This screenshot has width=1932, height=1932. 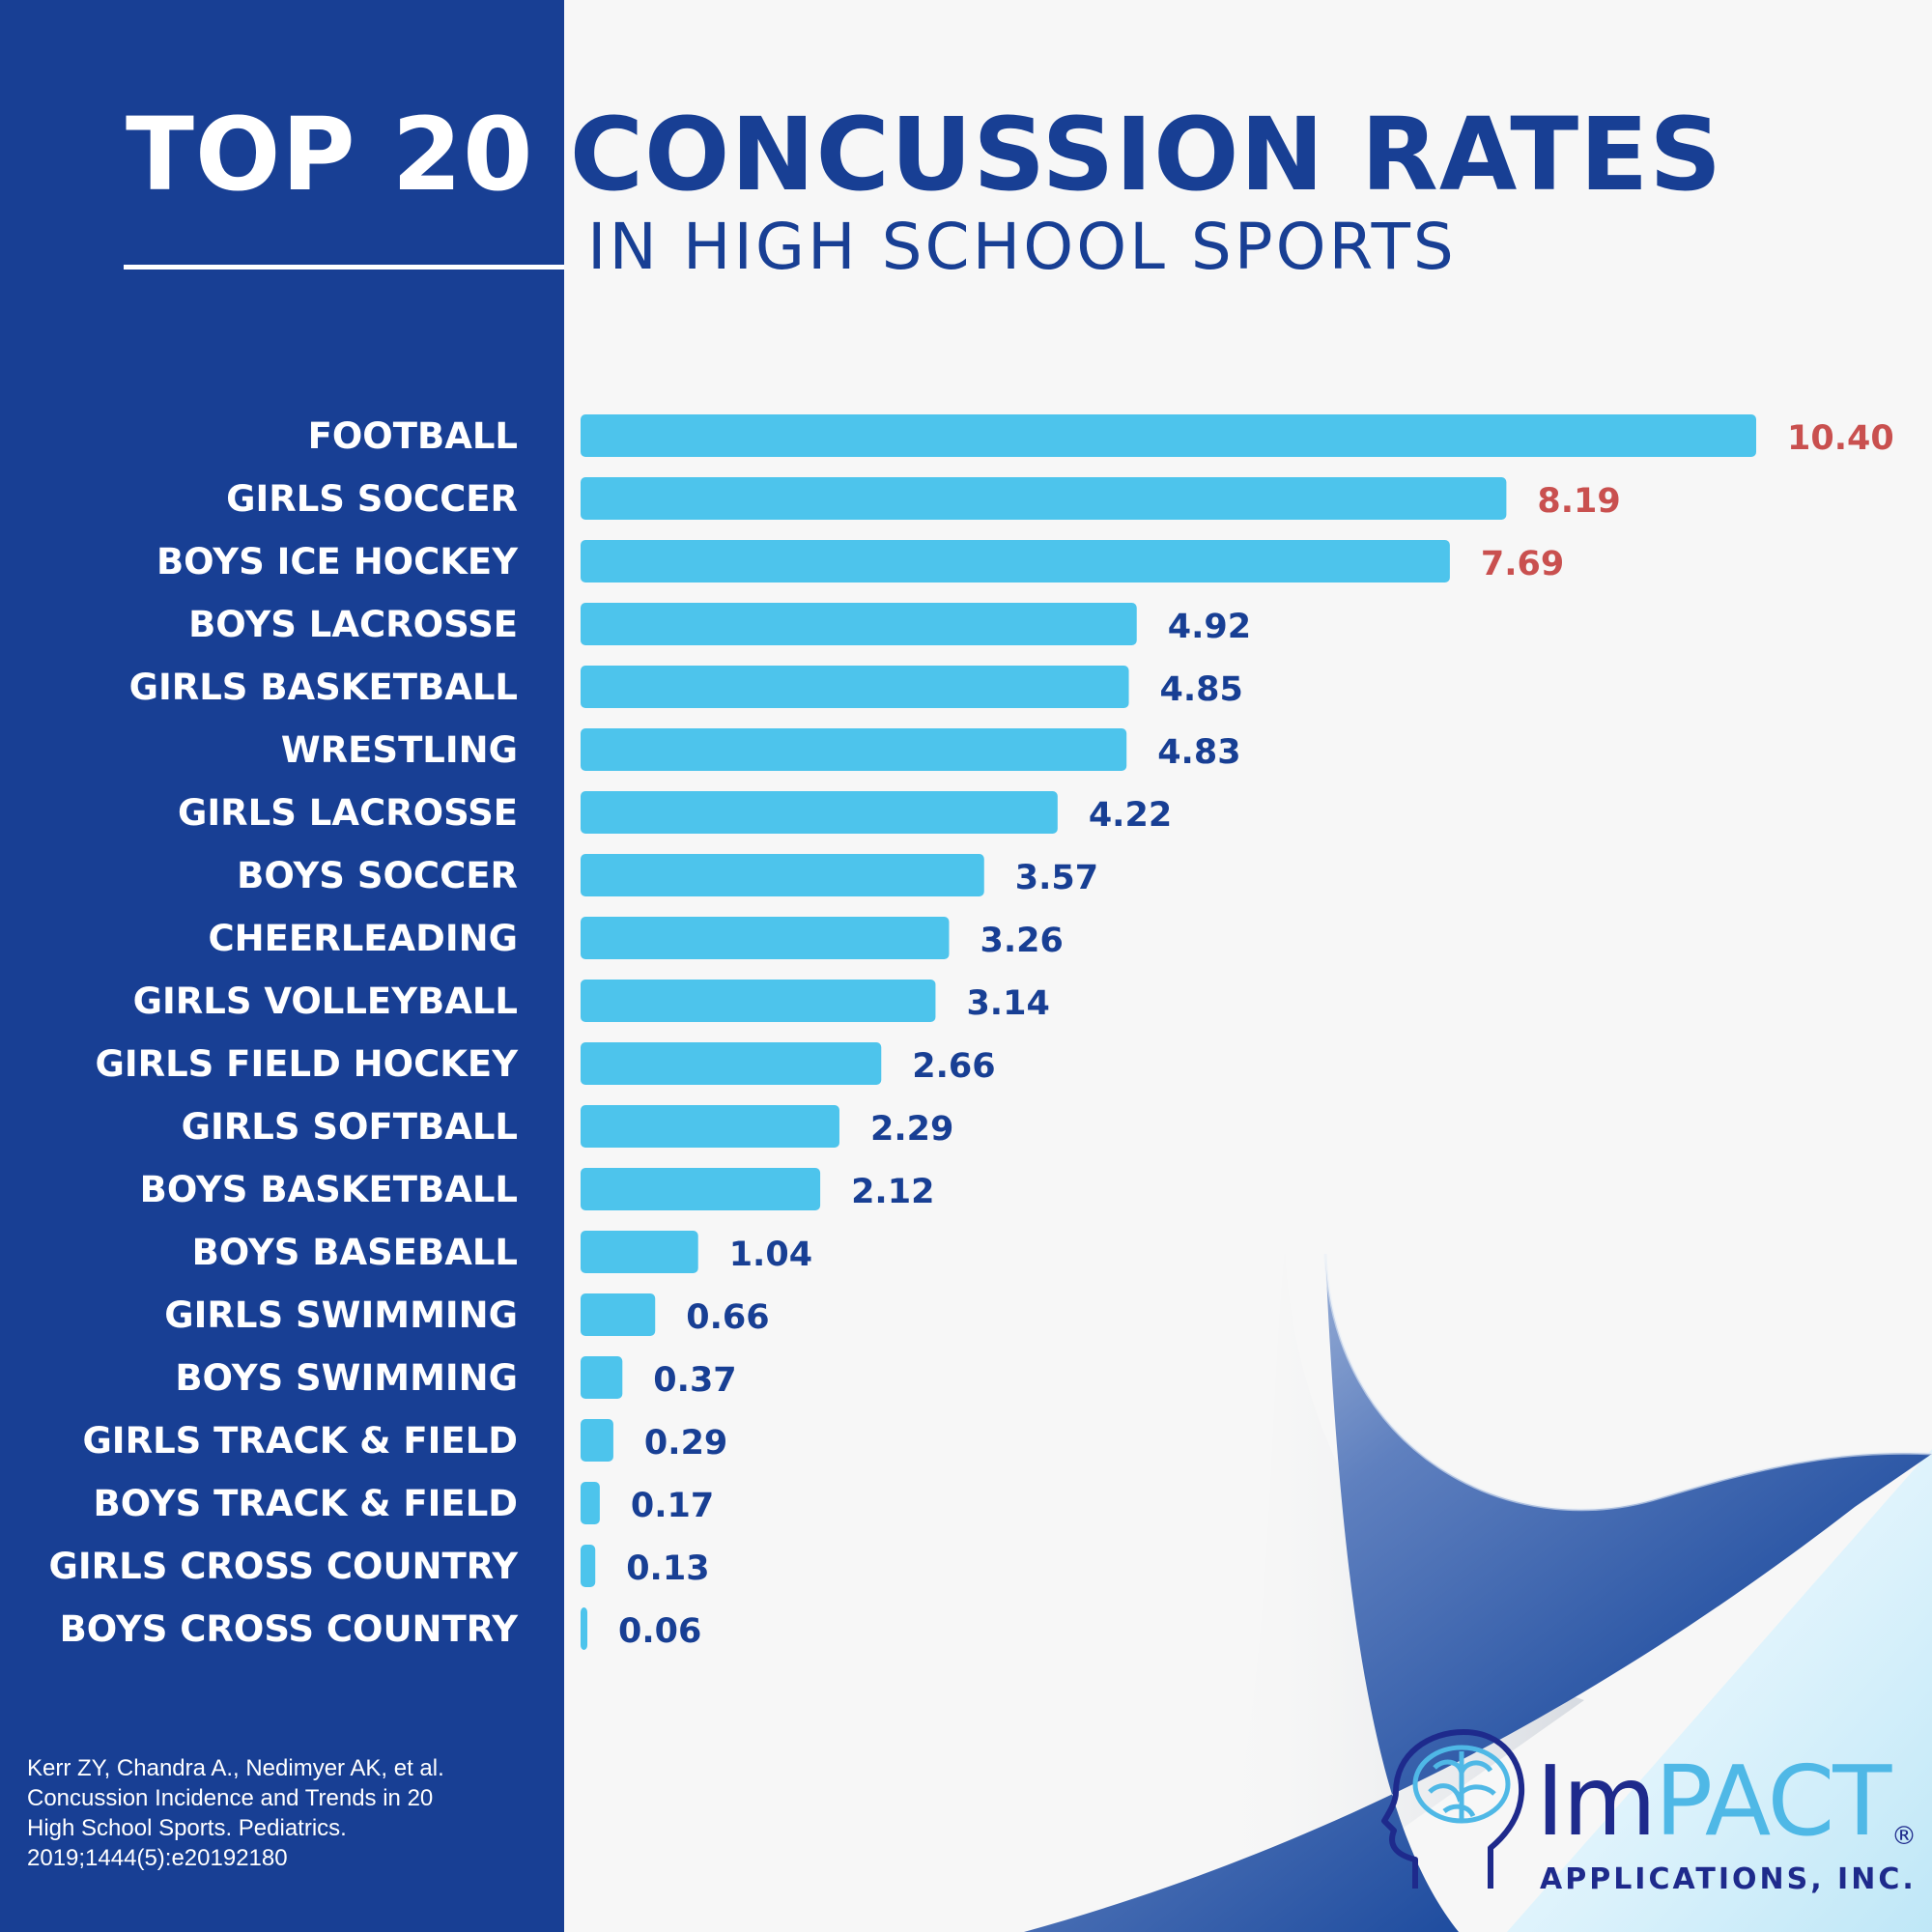 I want to click on category-label: FOOTBALL, so click(x=413, y=436).